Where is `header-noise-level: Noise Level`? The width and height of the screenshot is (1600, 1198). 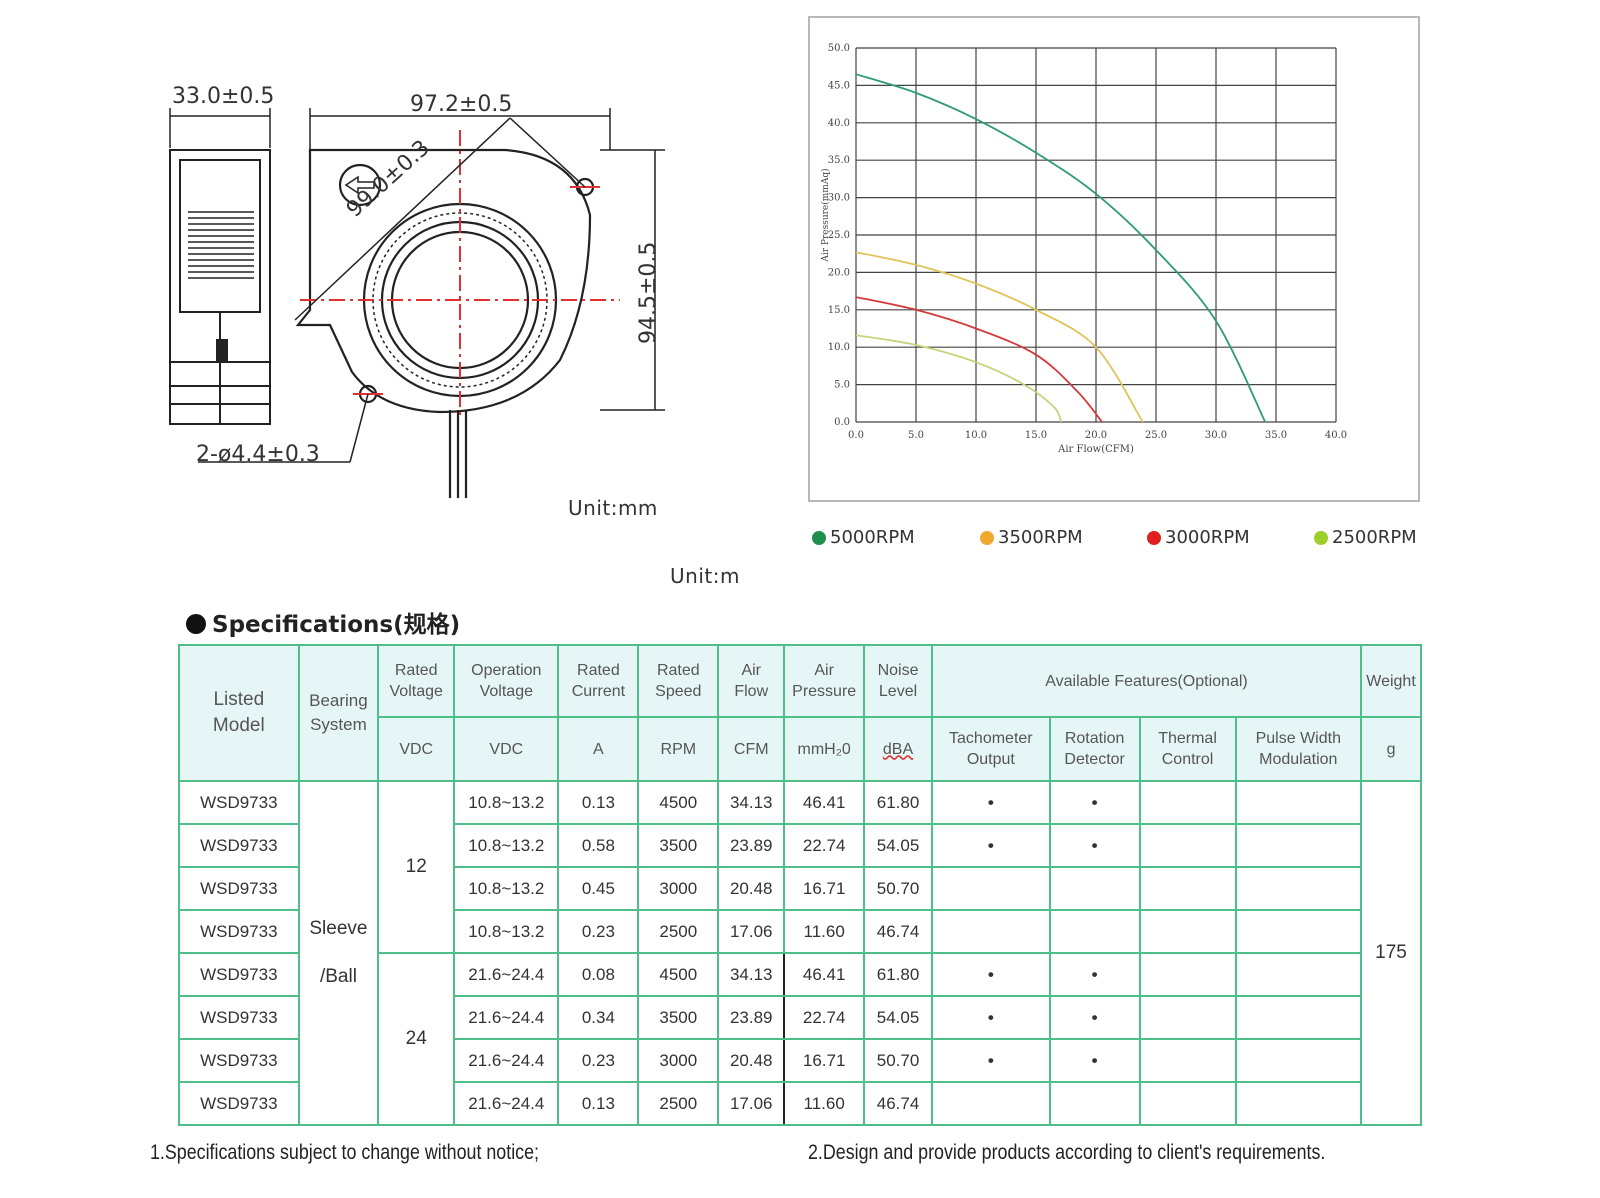 header-noise-level: Noise Level is located at coordinates (898, 681).